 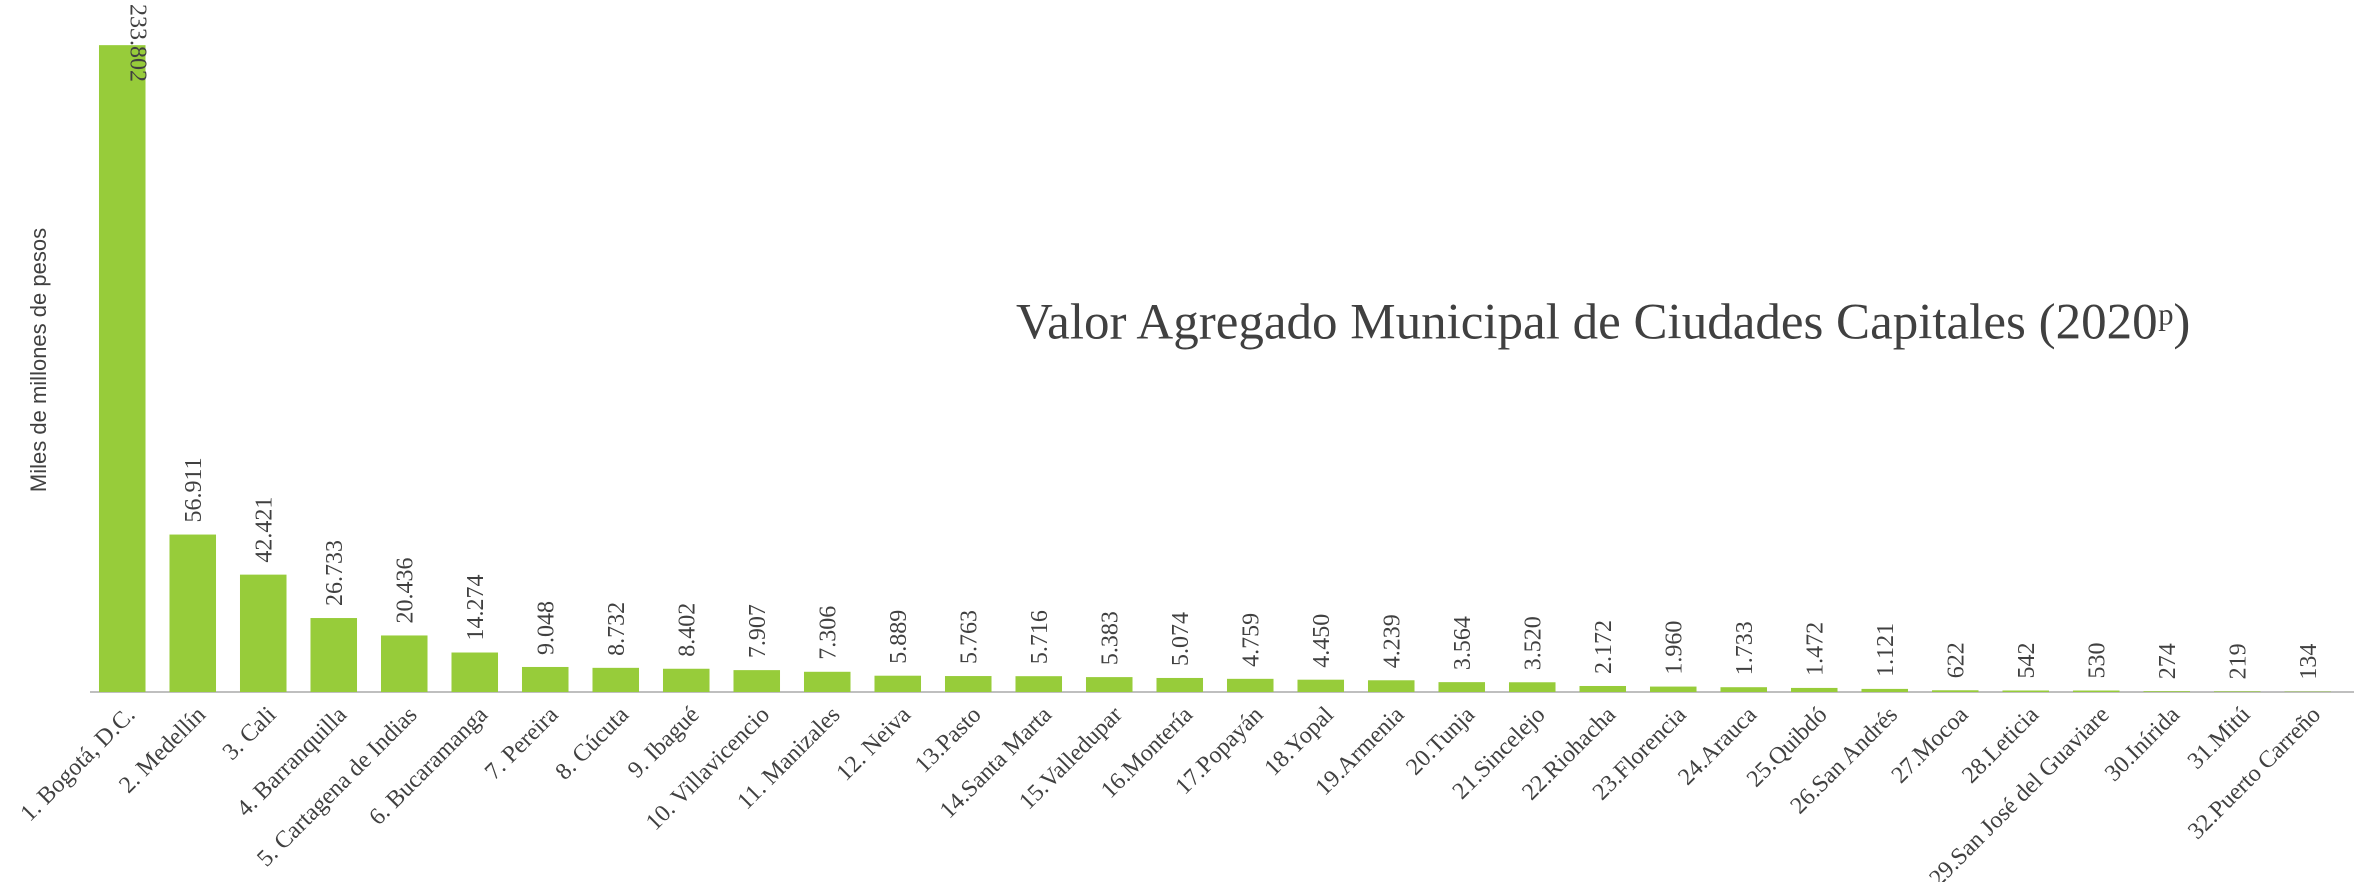 What do you see at coordinates (874, 744) in the screenshot?
I see `x-tick-label: 12. Neiva` at bounding box center [874, 744].